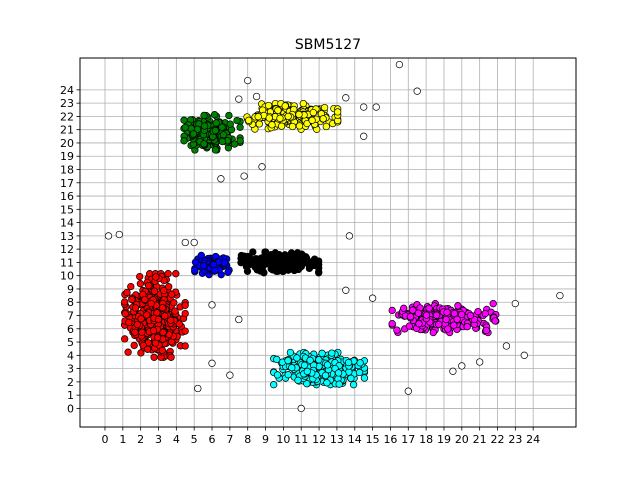 Image resolution: width=640 pixels, height=480 pixels. Describe the element at coordinates (497, 439) in the screenshot. I see `x-tick-label: 22` at that location.